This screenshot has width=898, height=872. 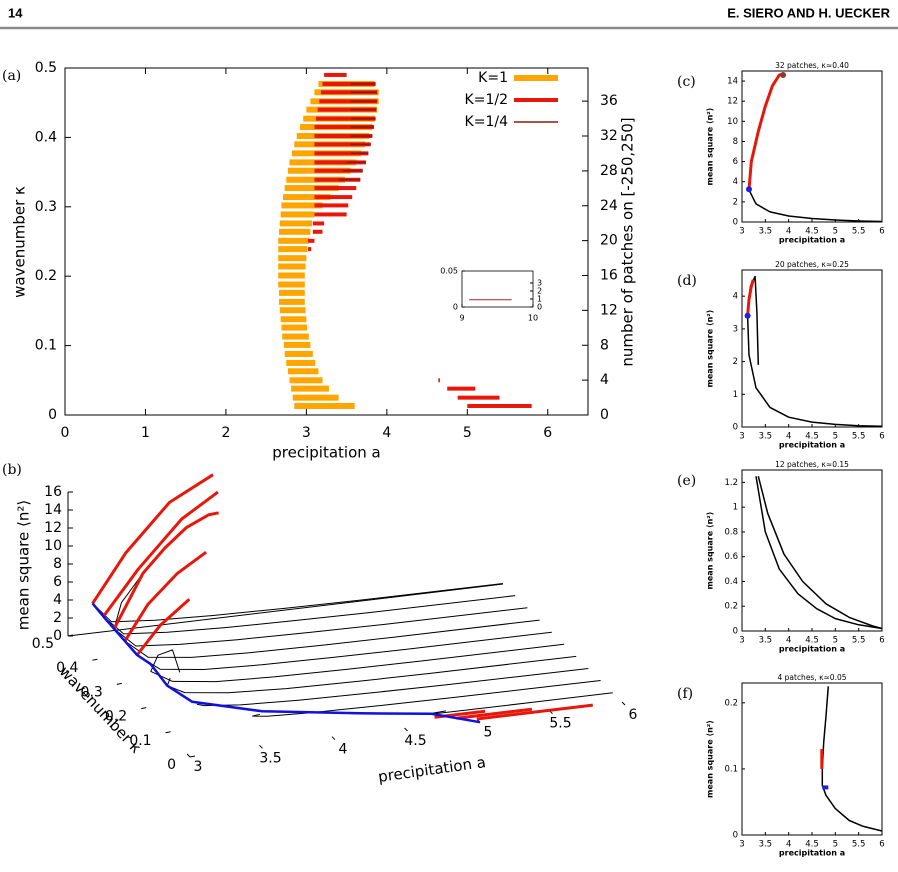 I want to click on back-floor-edge, so click(x=285, y=610).